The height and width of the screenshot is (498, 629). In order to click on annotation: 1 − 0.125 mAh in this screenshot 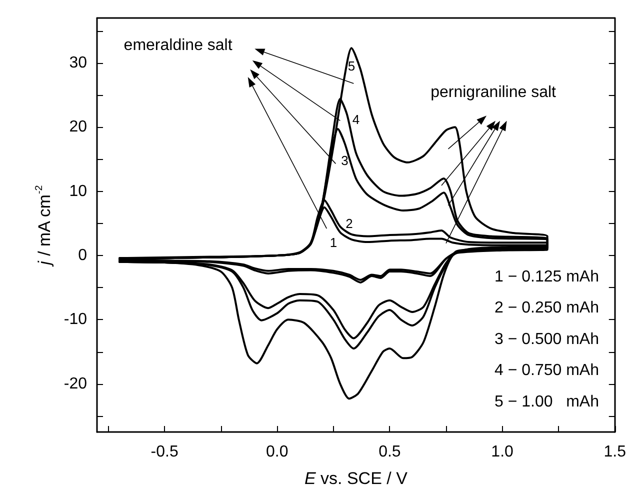, I will do `click(546, 277)`.